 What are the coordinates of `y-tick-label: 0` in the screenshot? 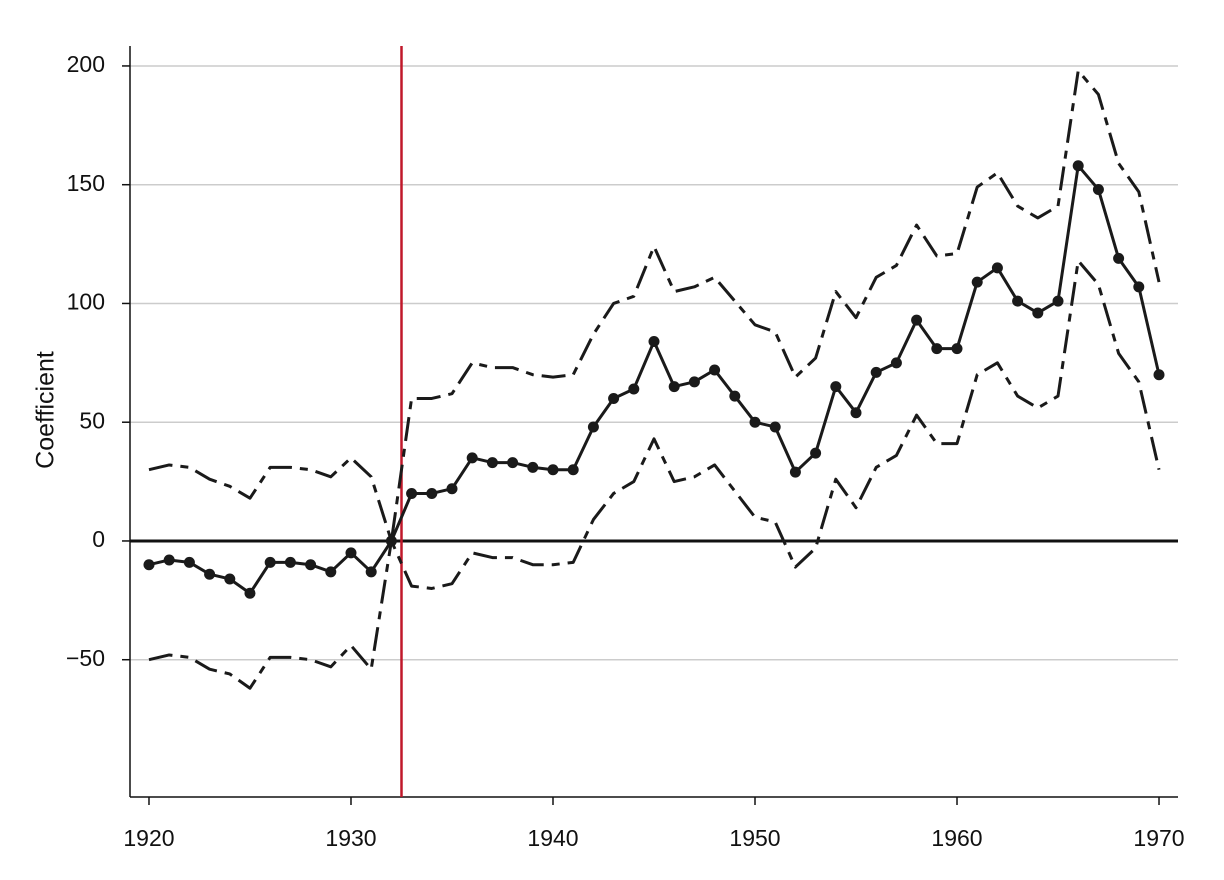 It's located at (98, 539).